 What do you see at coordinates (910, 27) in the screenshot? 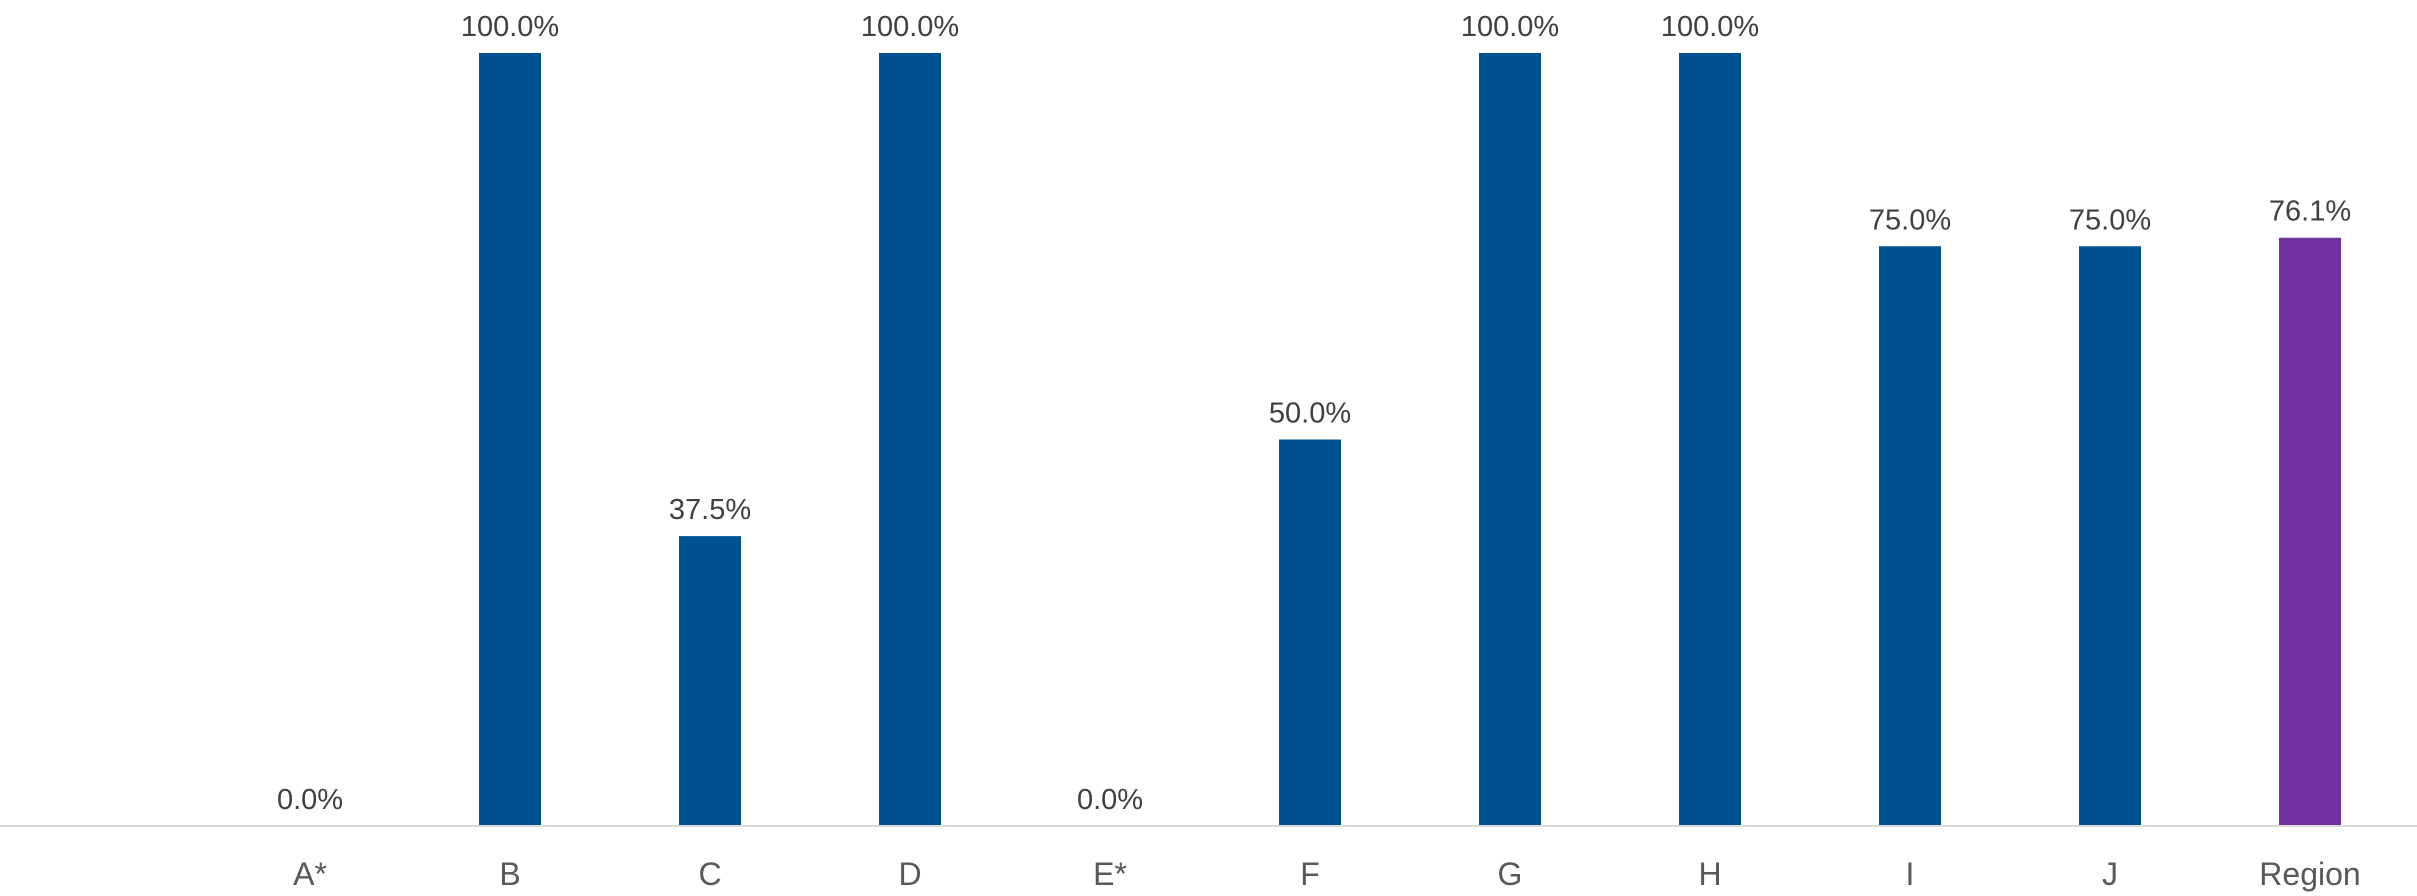
I see `data-label-d: 100.0%` at bounding box center [910, 27].